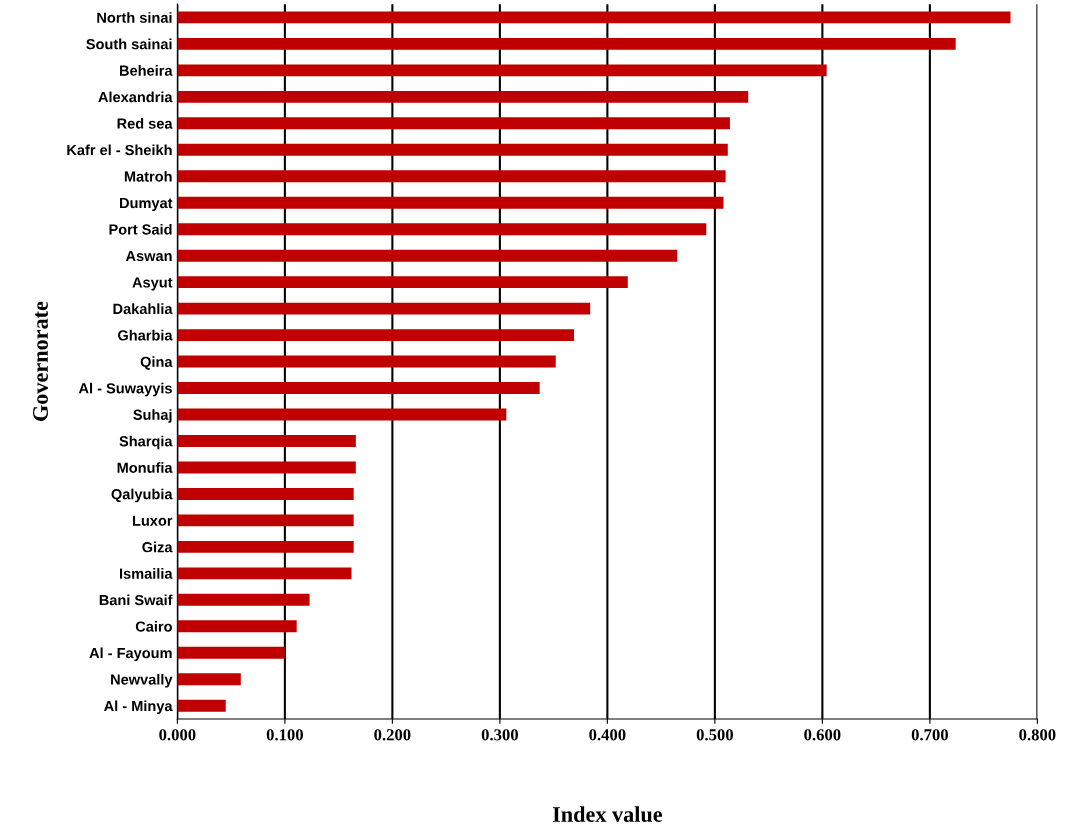  What do you see at coordinates (138, 707) in the screenshot?
I see `y-tick-label: Al - Minya` at bounding box center [138, 707].